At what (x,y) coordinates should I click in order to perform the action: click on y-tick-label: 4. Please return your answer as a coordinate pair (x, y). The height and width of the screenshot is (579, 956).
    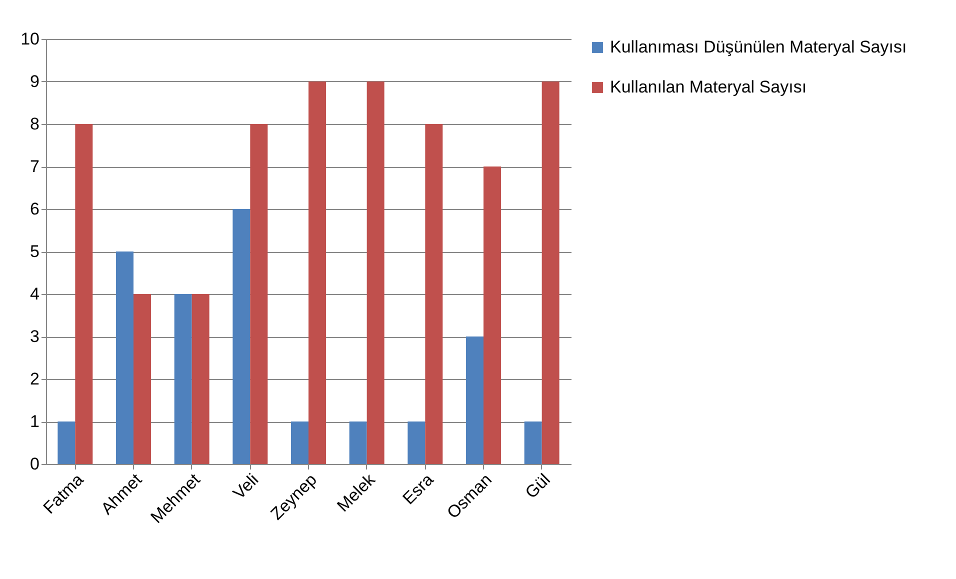
    Looking at the image, I should click on (35, 294).